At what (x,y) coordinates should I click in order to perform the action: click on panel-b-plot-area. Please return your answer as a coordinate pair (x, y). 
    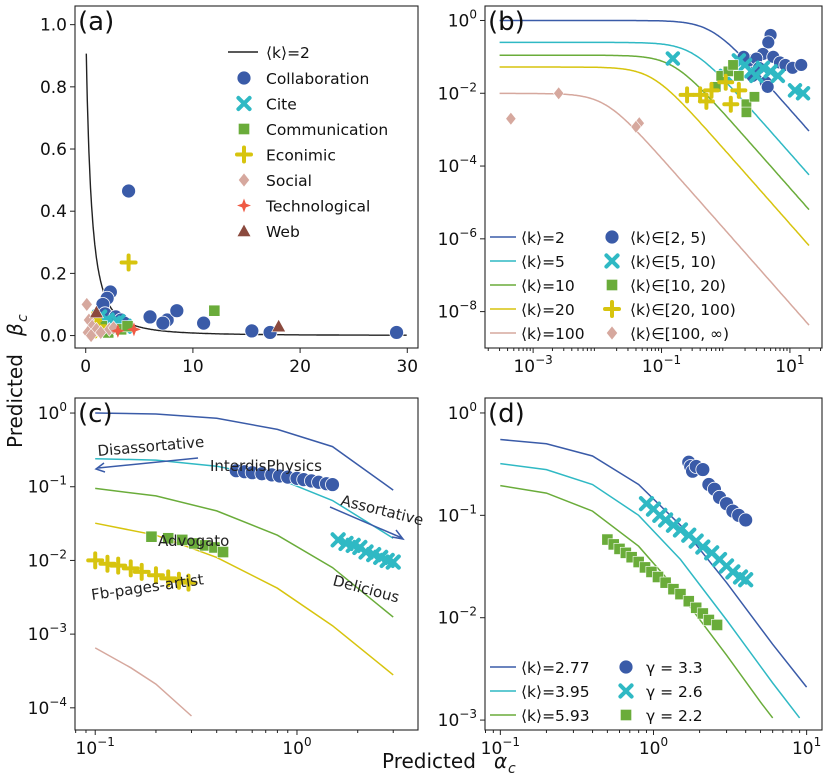
    Looking at the image, I should click on (655, 172).